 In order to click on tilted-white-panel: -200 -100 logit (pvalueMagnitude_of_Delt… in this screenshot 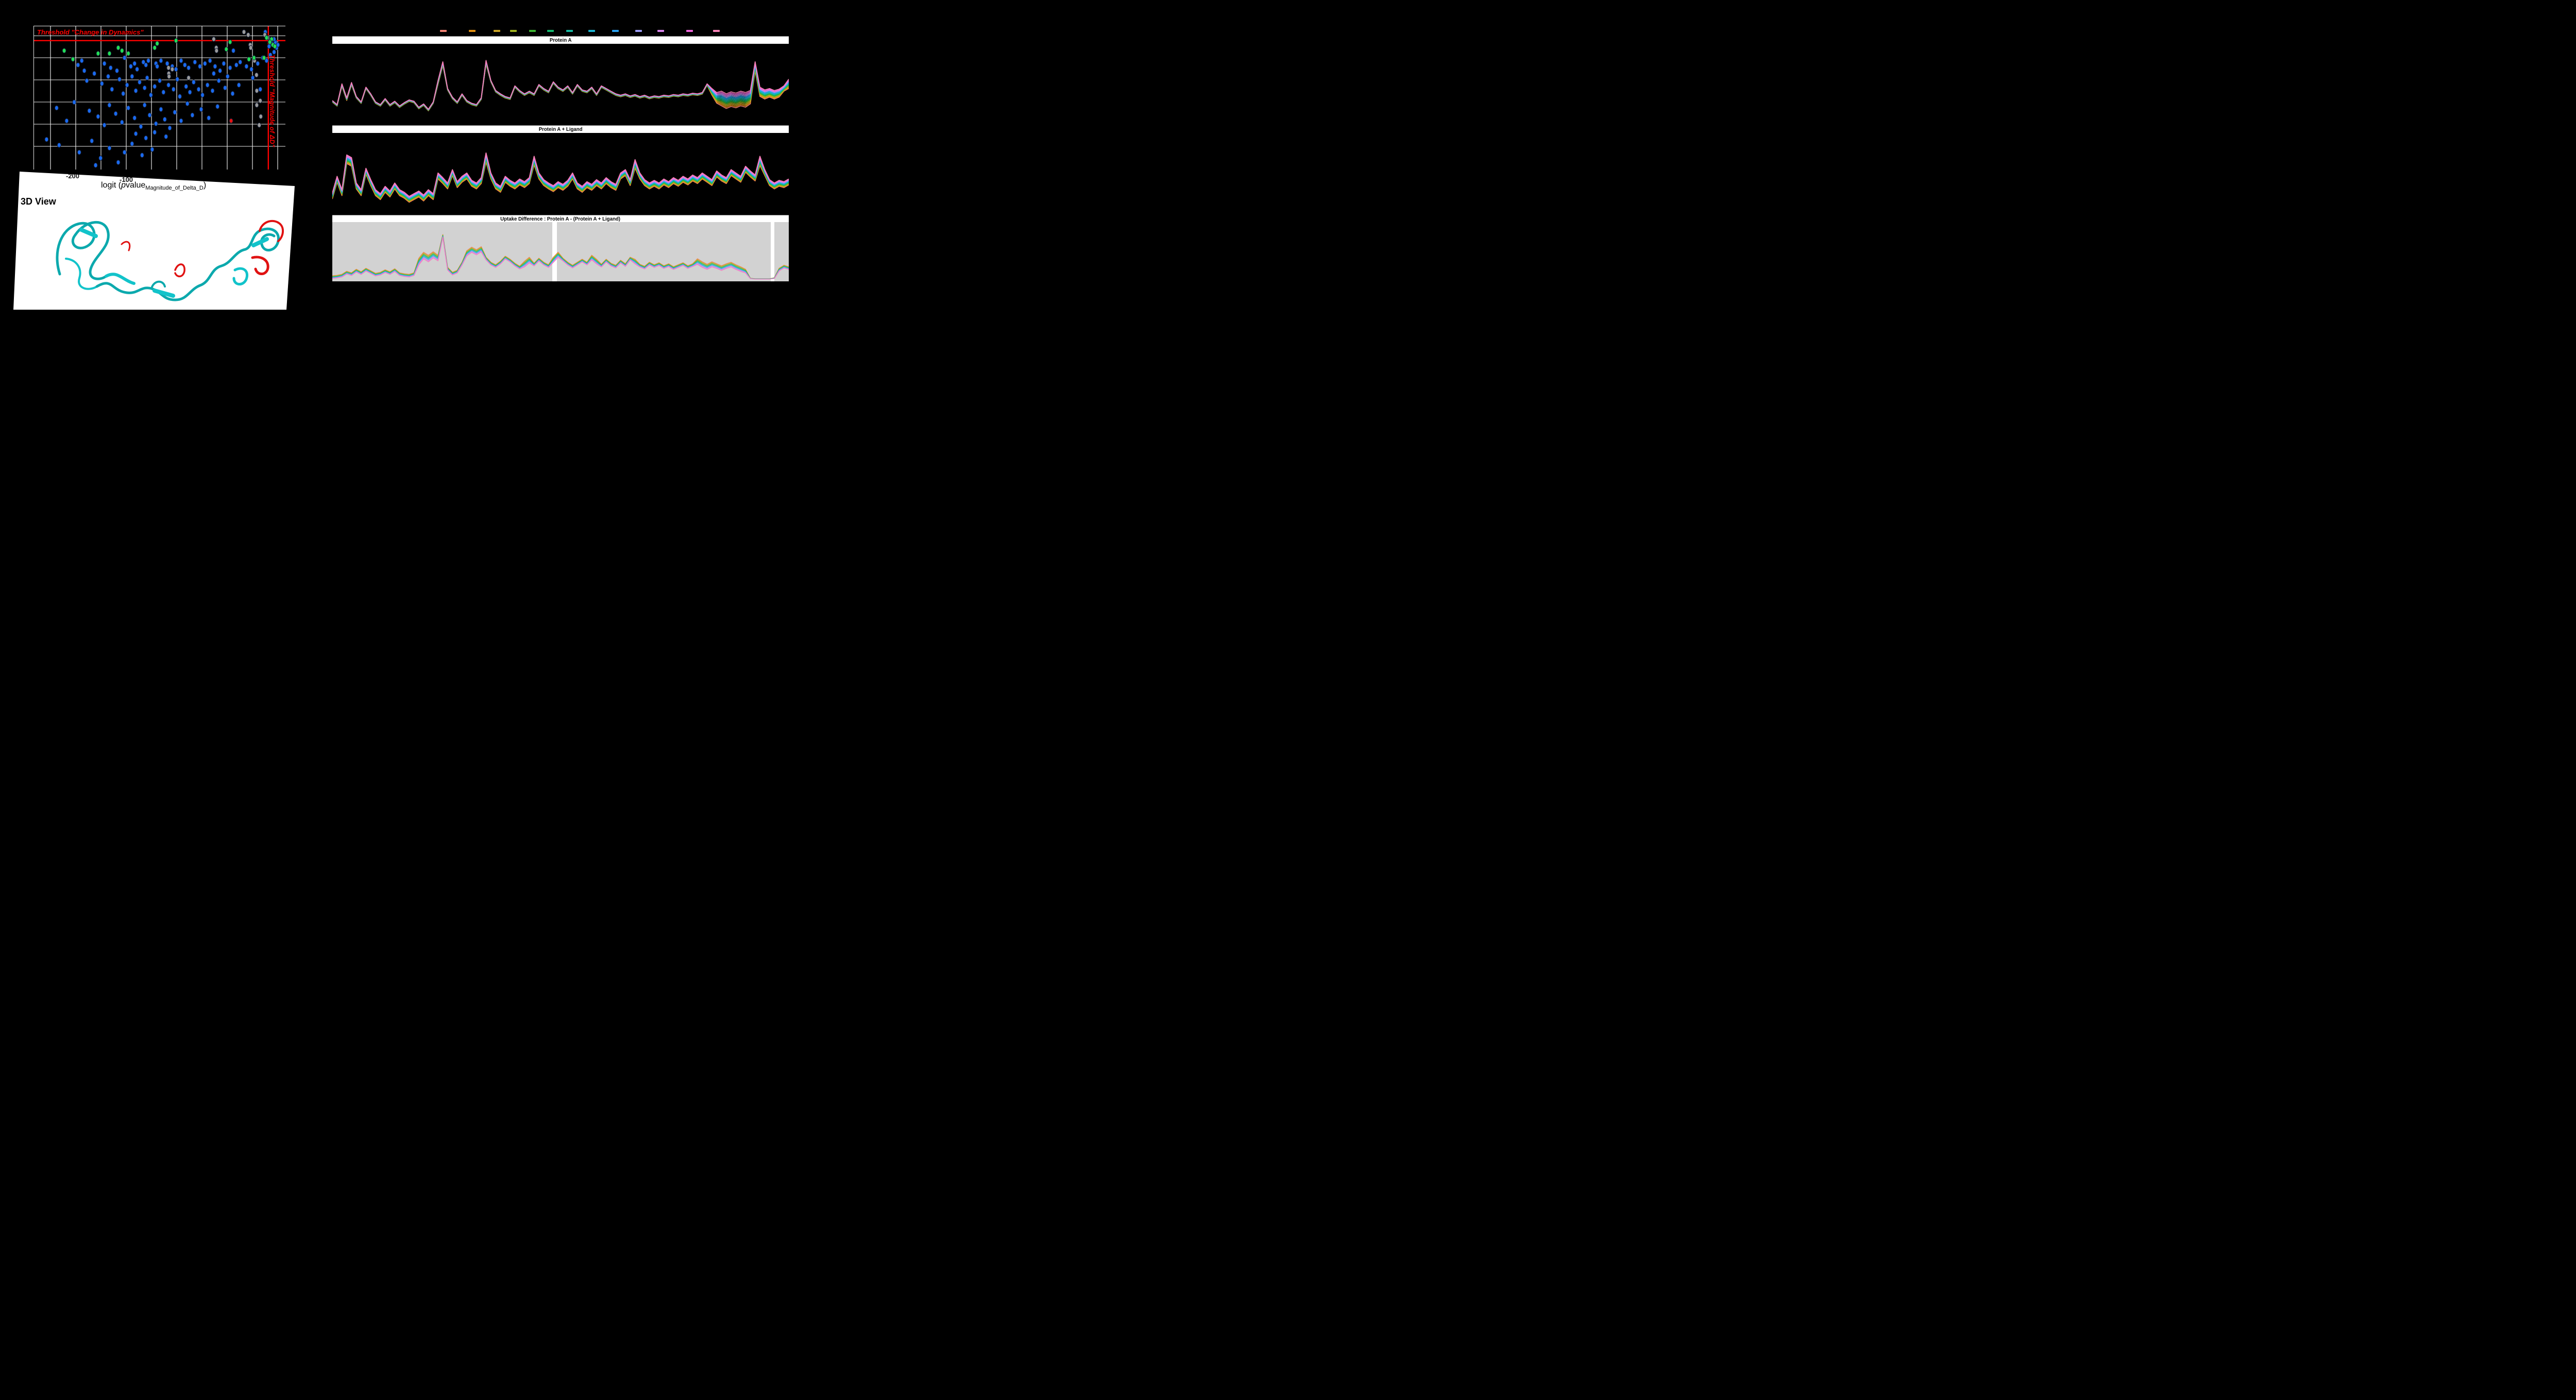, I will do `click(154, 241)`.